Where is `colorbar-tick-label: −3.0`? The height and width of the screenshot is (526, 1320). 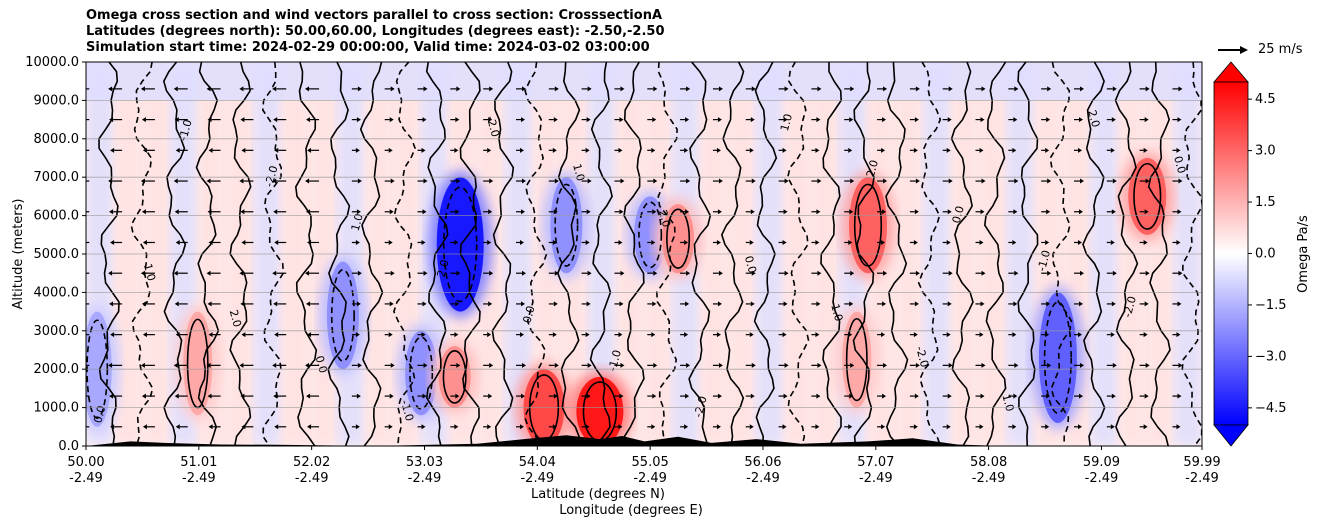 colorbar-tick-label: −3.0 is located at coordinates (1271, 356).